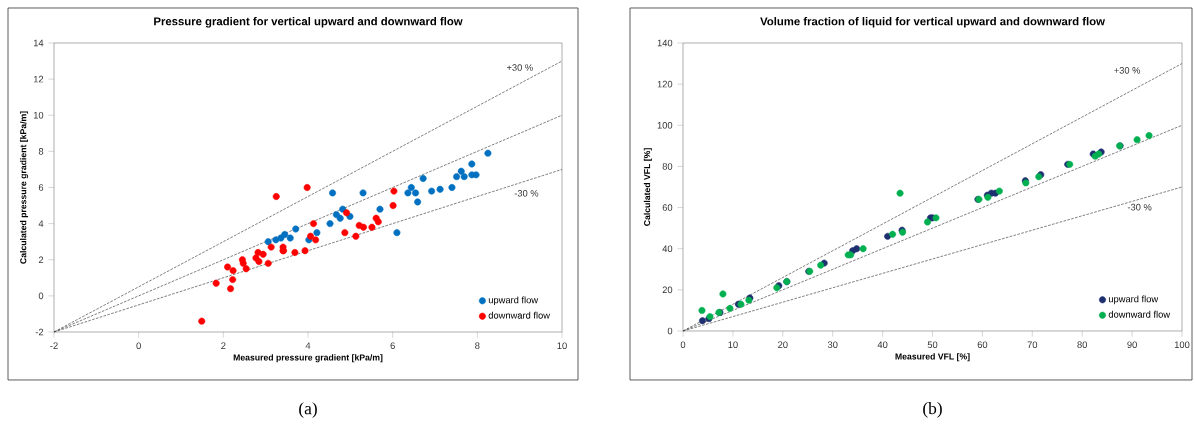 The height and width of the screenshot is (427, 1195). Describe the element at coordinates (932, 357) in the screenshot. I see `x-axis-title: Measured VFL [%]` at that location.